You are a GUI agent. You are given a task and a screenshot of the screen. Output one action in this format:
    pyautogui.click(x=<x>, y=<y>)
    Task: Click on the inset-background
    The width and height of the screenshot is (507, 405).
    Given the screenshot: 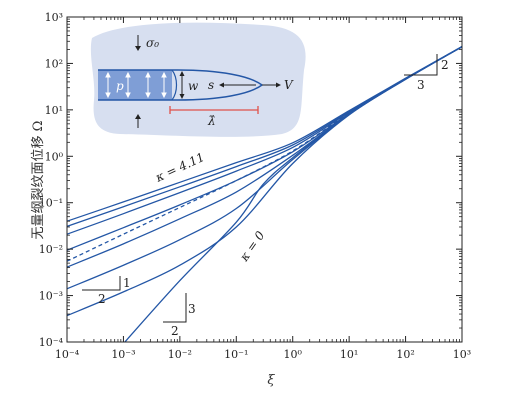 What is the action you would take?
    pyautogui.click(x=198, y=79)
    